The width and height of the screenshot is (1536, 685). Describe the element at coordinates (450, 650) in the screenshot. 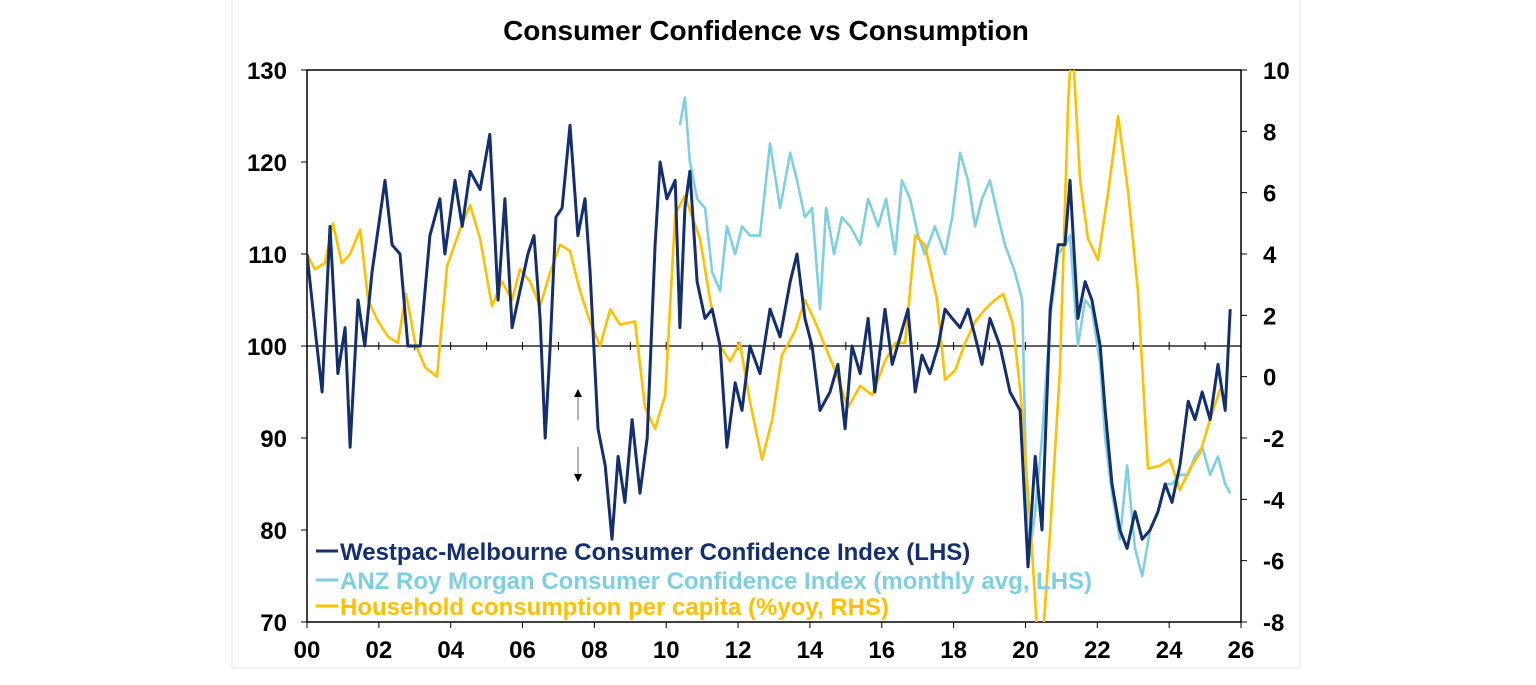

I see `x-tick-label: 04` at that location.